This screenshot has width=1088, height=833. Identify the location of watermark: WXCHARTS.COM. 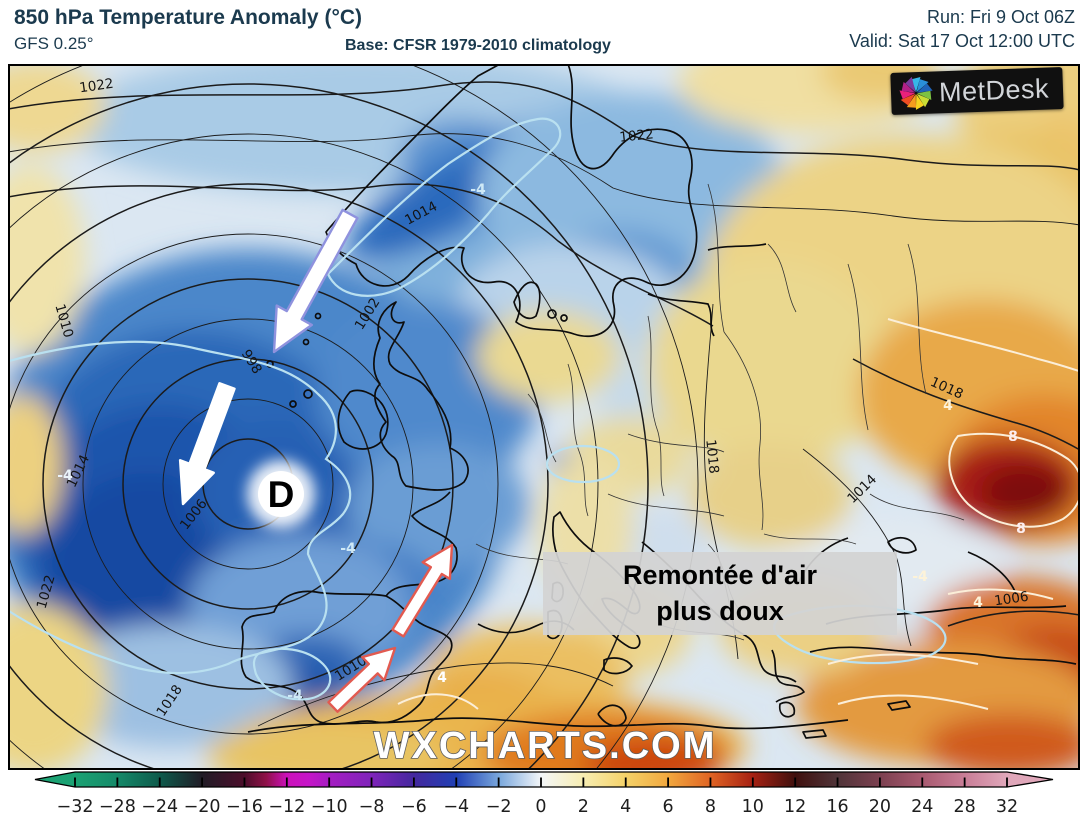
(545, 746).